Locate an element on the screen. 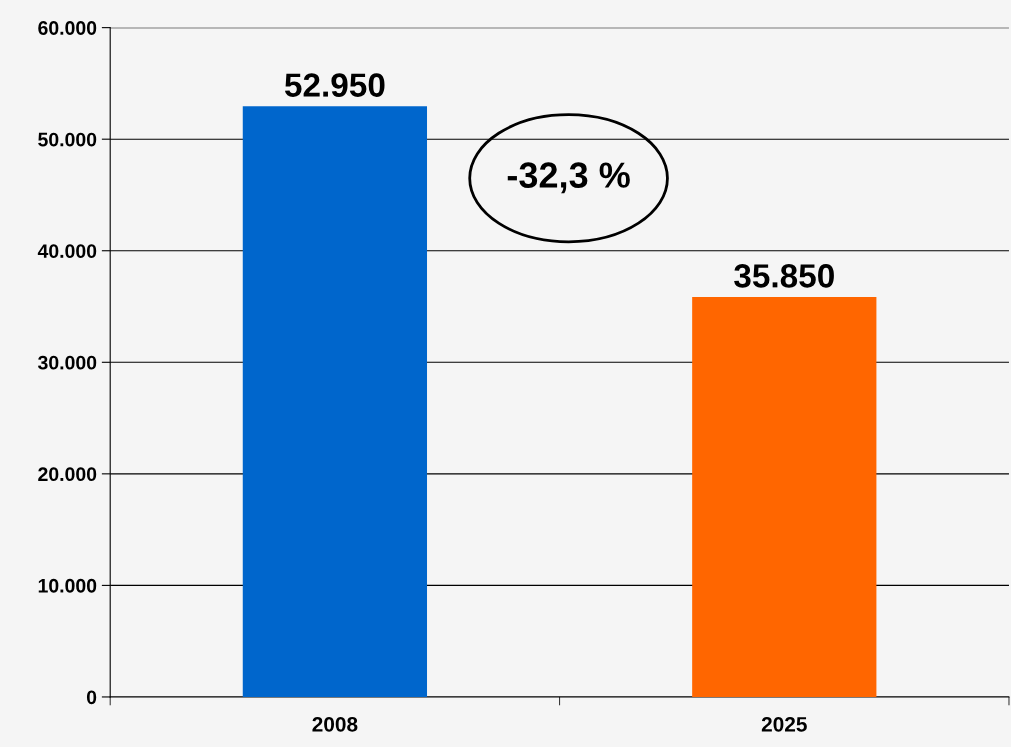 The image size is (1011, 747). data-label: 52.950 is located at coordinates (334, 85).